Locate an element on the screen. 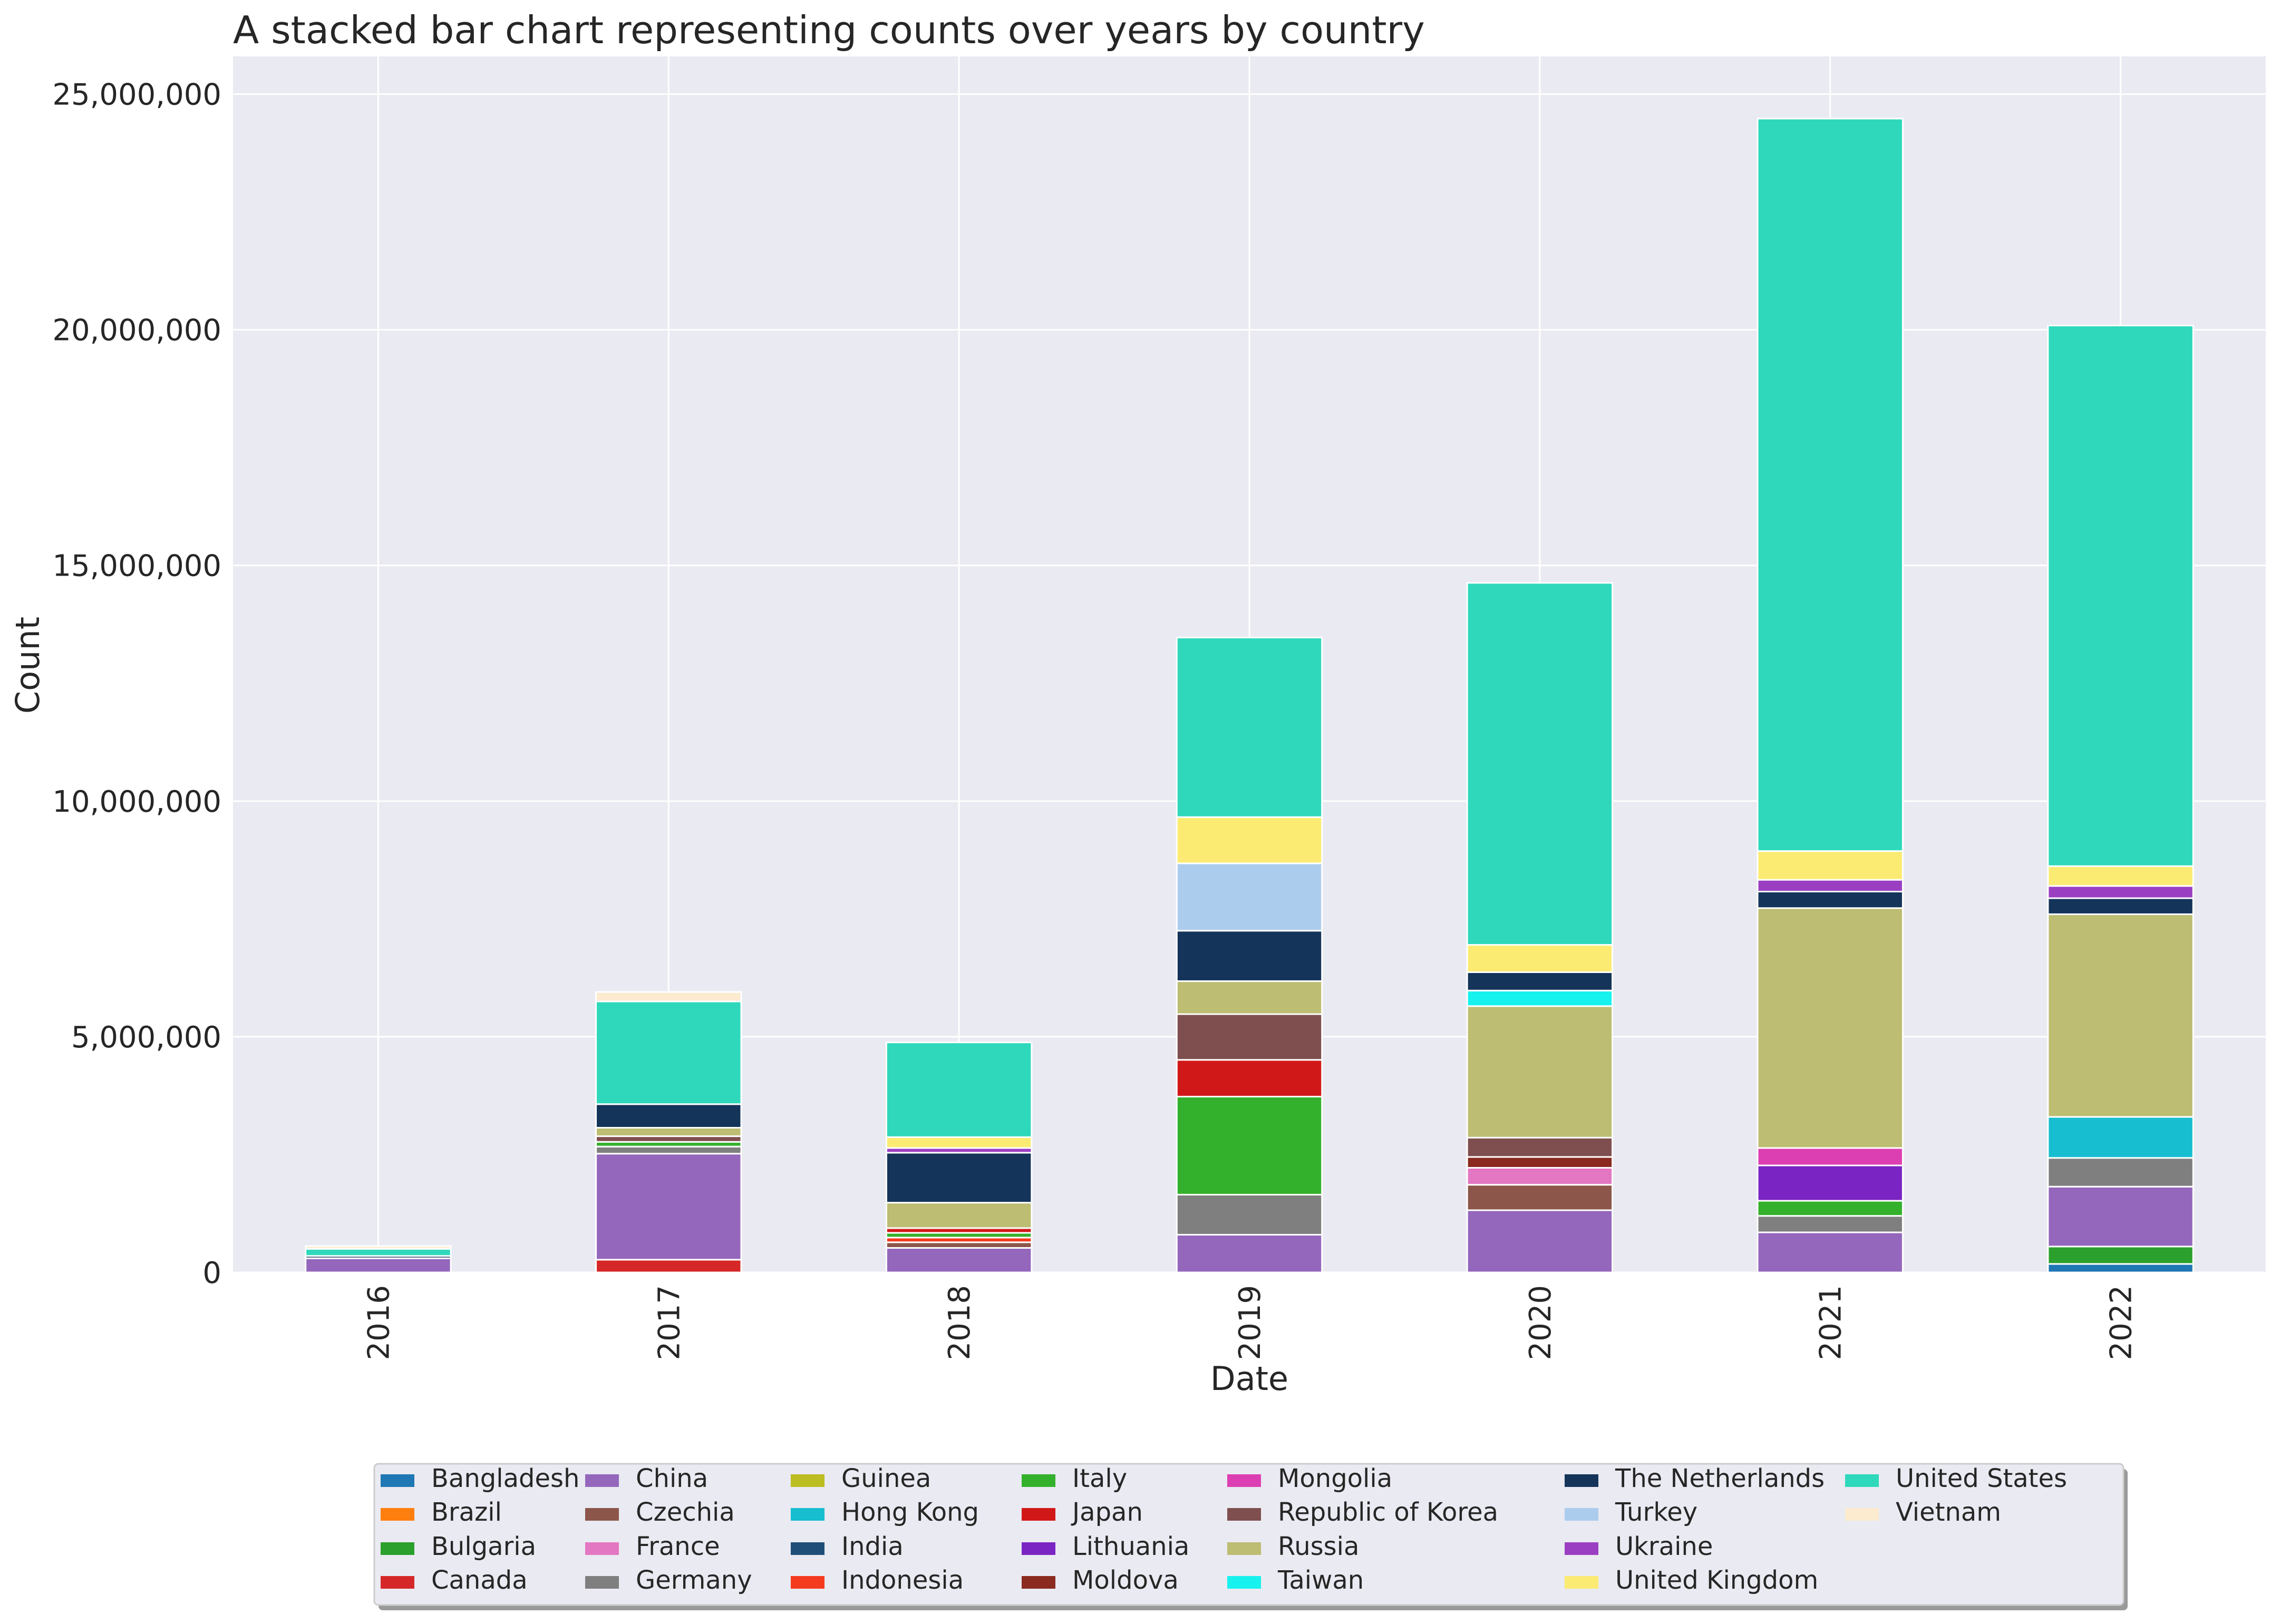 This screenshot has height=1624, width=2280. y-tick-label: 0 is located at coordinates (211, 1273).